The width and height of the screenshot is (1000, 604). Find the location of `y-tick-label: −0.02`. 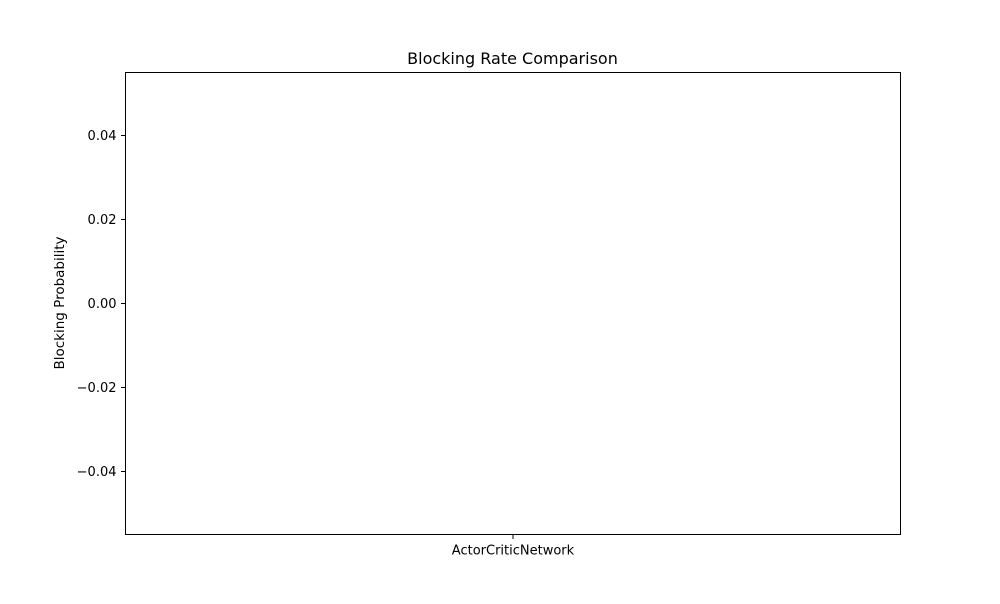

y-tick-label: −0.02 is located at coordinates (97, 388).